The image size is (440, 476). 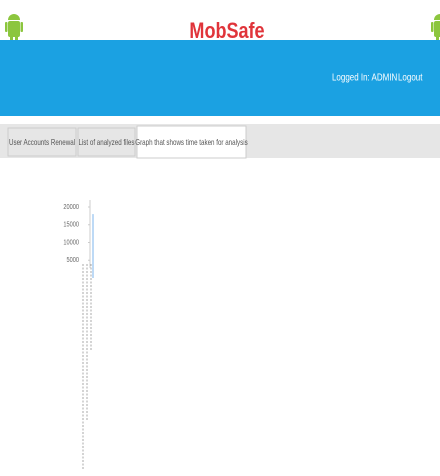 I want to click on y-tick-label: 5000, so click(x=73, y=261).